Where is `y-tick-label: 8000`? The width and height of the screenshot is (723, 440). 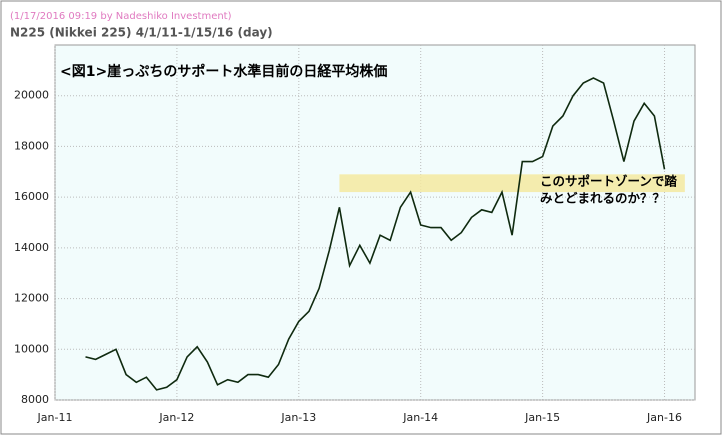
y-tick-label: 8000 is located at coordinates (35, 399).